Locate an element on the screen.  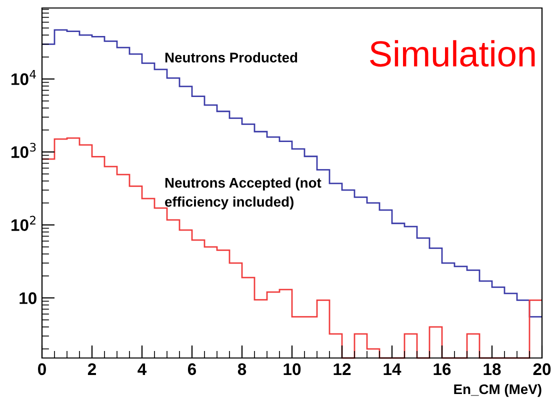
x-tick-label: 8 is located at coordinates (242, 369).